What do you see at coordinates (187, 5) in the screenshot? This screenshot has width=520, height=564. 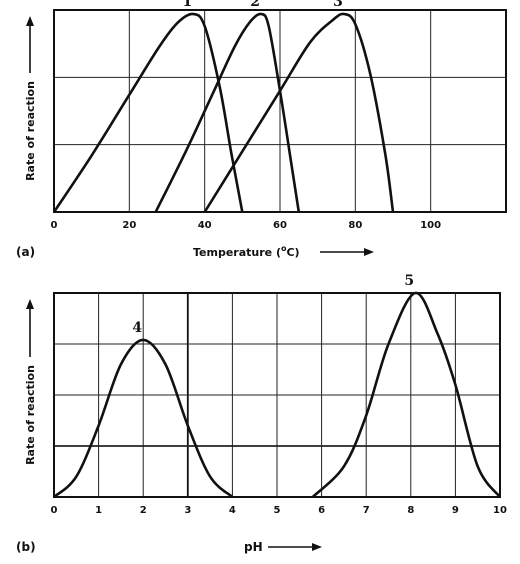 I see `series-label: 1` at bounding box center [187, 5].